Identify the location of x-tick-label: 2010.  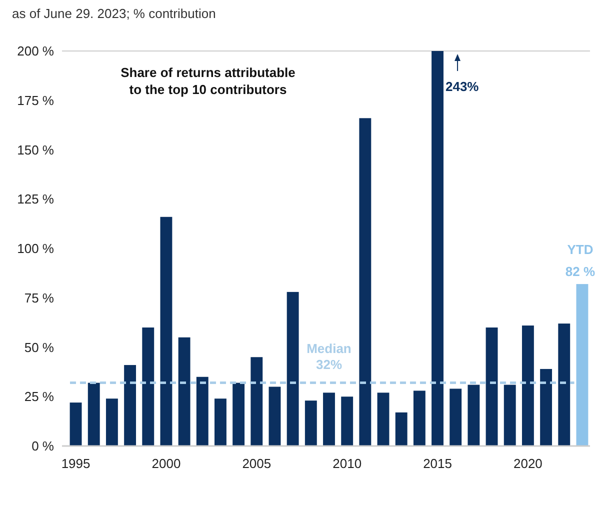
(347, 463).